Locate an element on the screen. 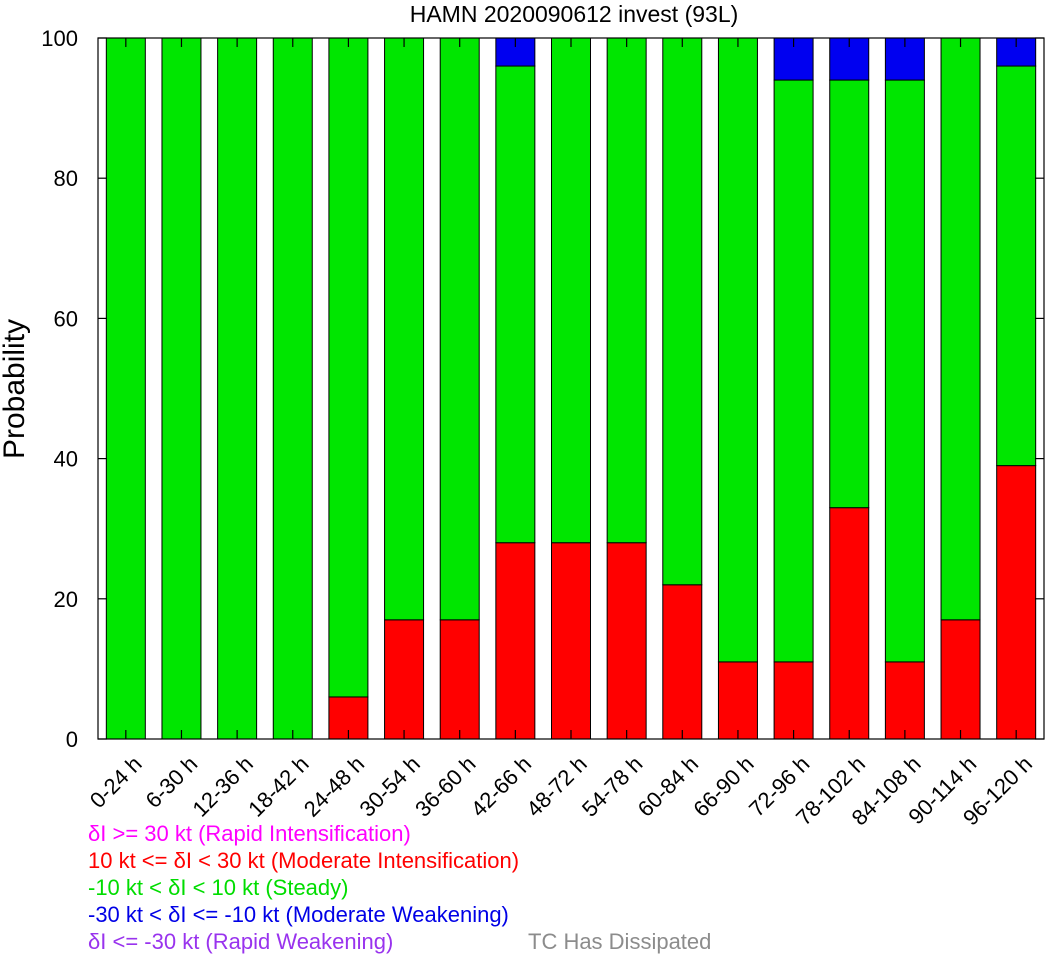 The width and height of the screenshot is (1057, 960). x-tick-label: 42-66 h is located at coordinates (501, 786).